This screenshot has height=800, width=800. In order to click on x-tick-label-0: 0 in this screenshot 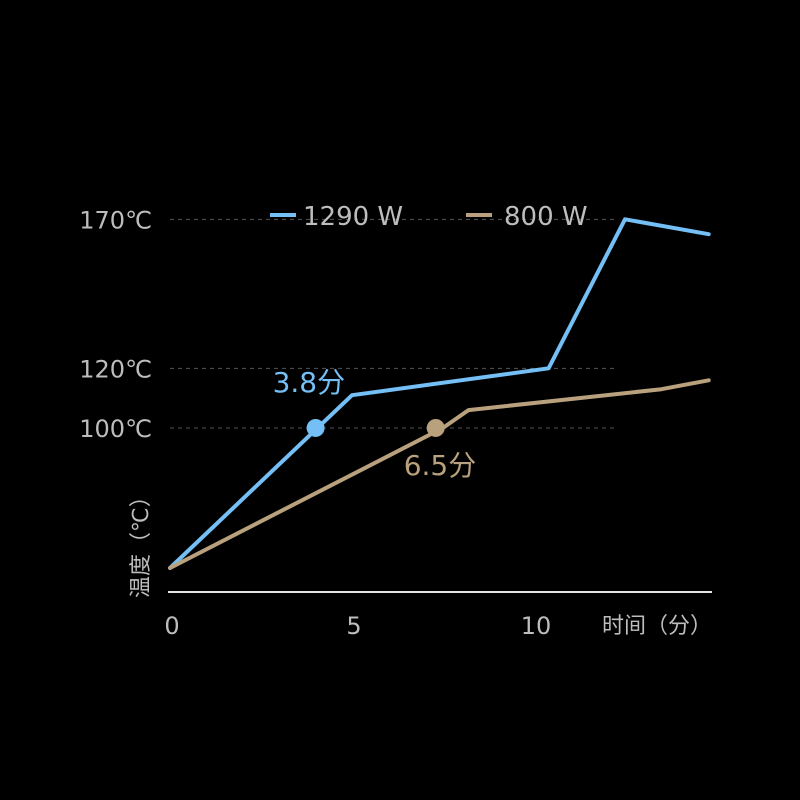, I will do `click(171, 626)`.